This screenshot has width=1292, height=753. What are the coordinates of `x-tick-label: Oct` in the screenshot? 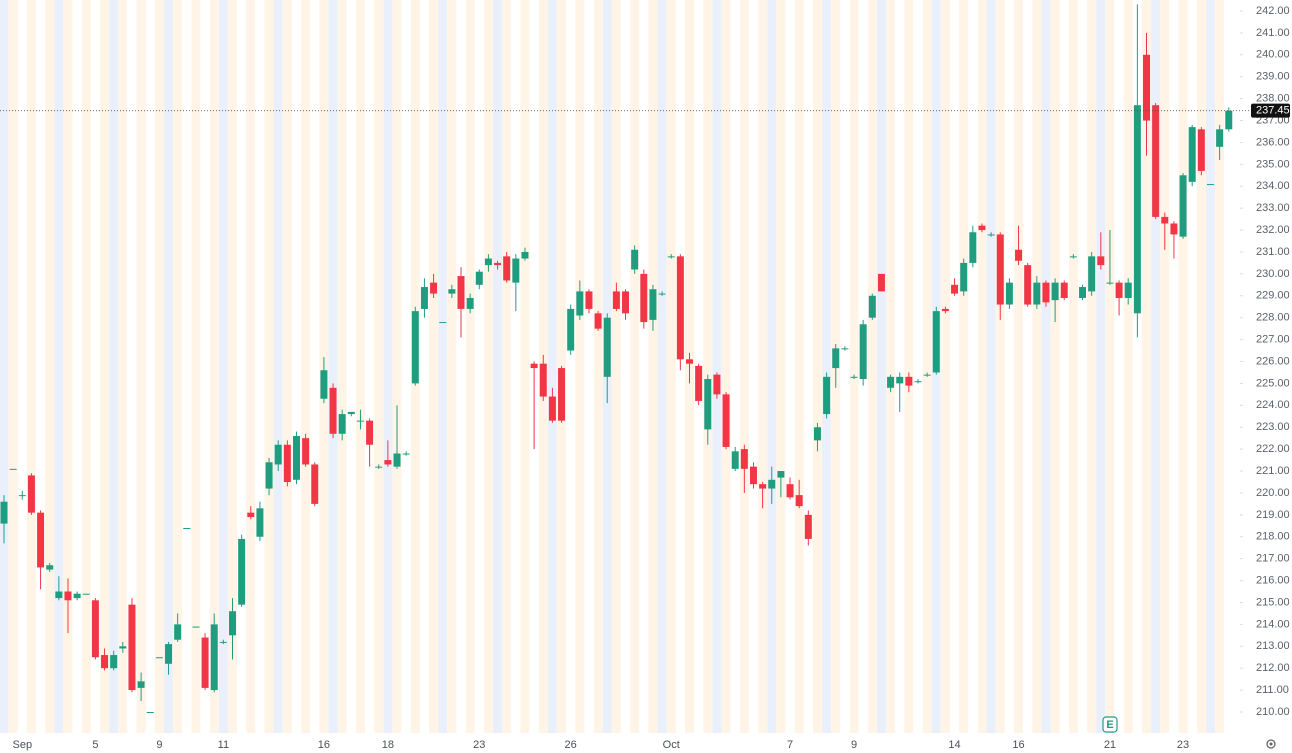 It's located at (671, 745).